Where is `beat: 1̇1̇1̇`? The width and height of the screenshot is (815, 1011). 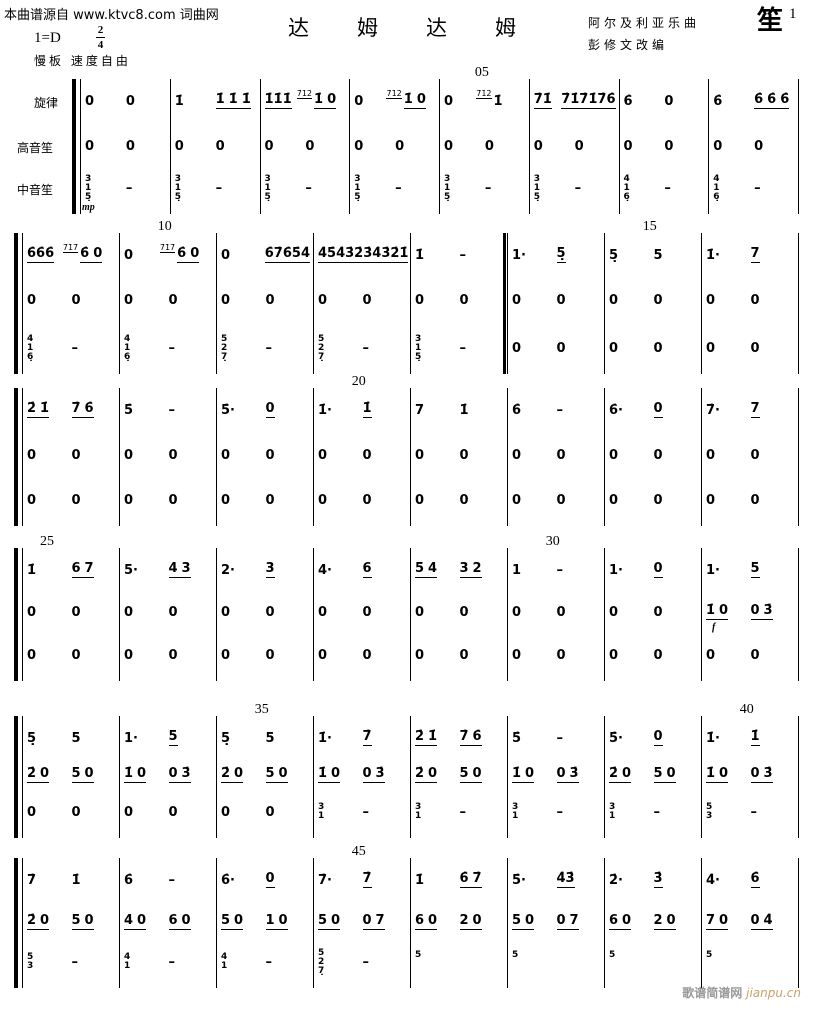 beat: 1̇1̇1̇ is located at coordinates (280, 101).